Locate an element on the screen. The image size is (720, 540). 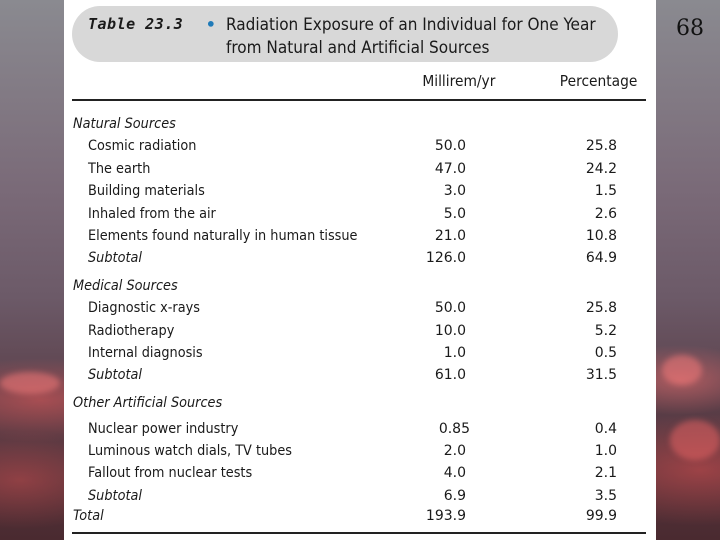
bottom-rule is located at coordinates (359, 533).